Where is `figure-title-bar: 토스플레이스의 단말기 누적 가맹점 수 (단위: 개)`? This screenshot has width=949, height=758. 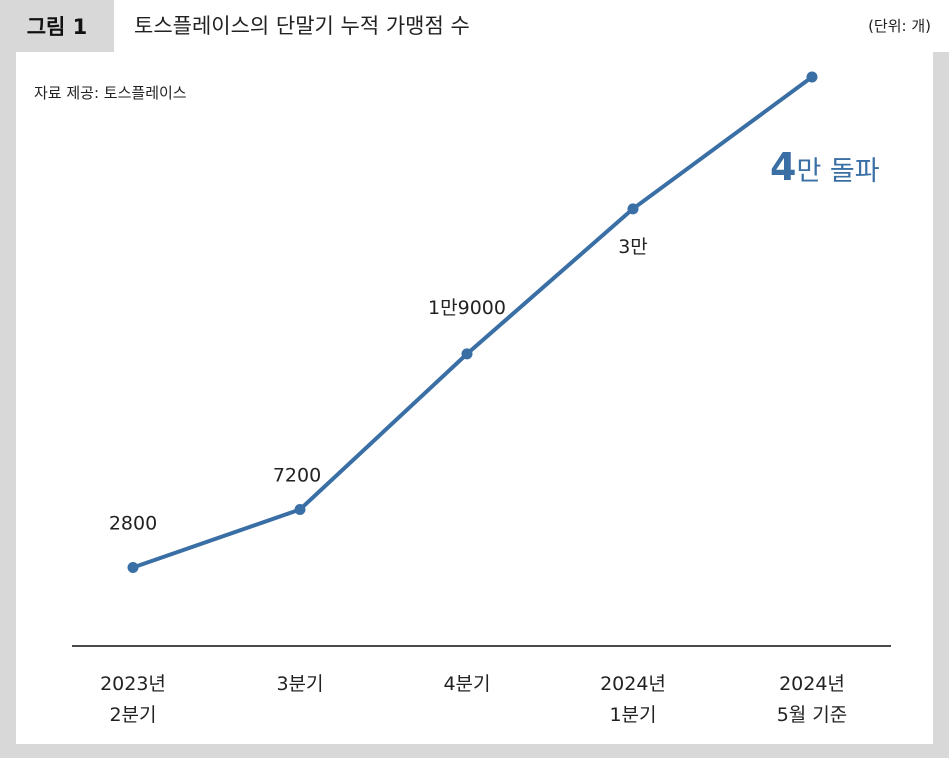
figure-title-bar: 토스플레이스의 단말기 누적 가맹점 수 (단위: 개) is located at coordinates (531, 26).